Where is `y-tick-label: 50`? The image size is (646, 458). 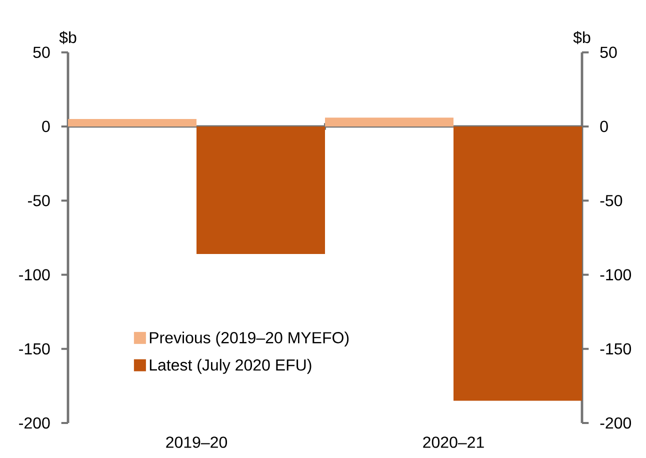
y-tick-label: 50 is located at coordinates (41, 52).